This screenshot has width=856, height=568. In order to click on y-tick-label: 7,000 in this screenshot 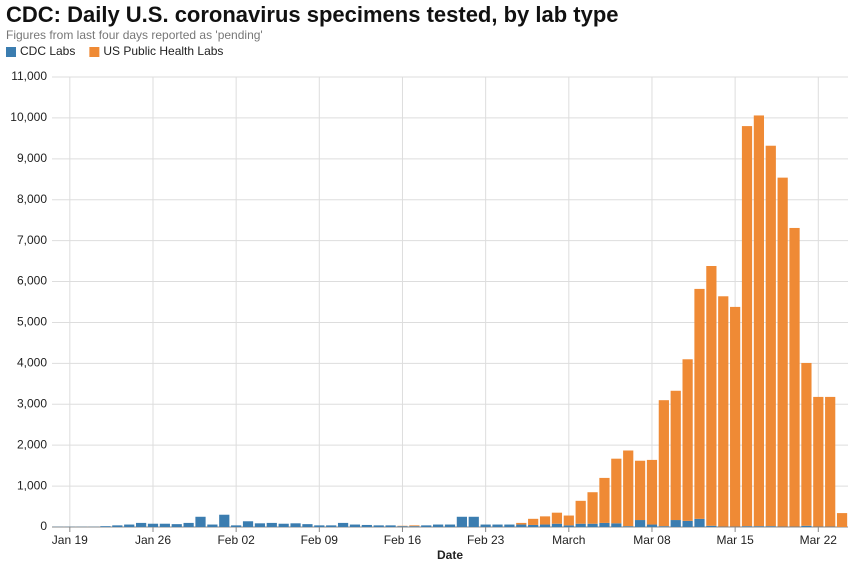, I will do `click(32, 240)`.